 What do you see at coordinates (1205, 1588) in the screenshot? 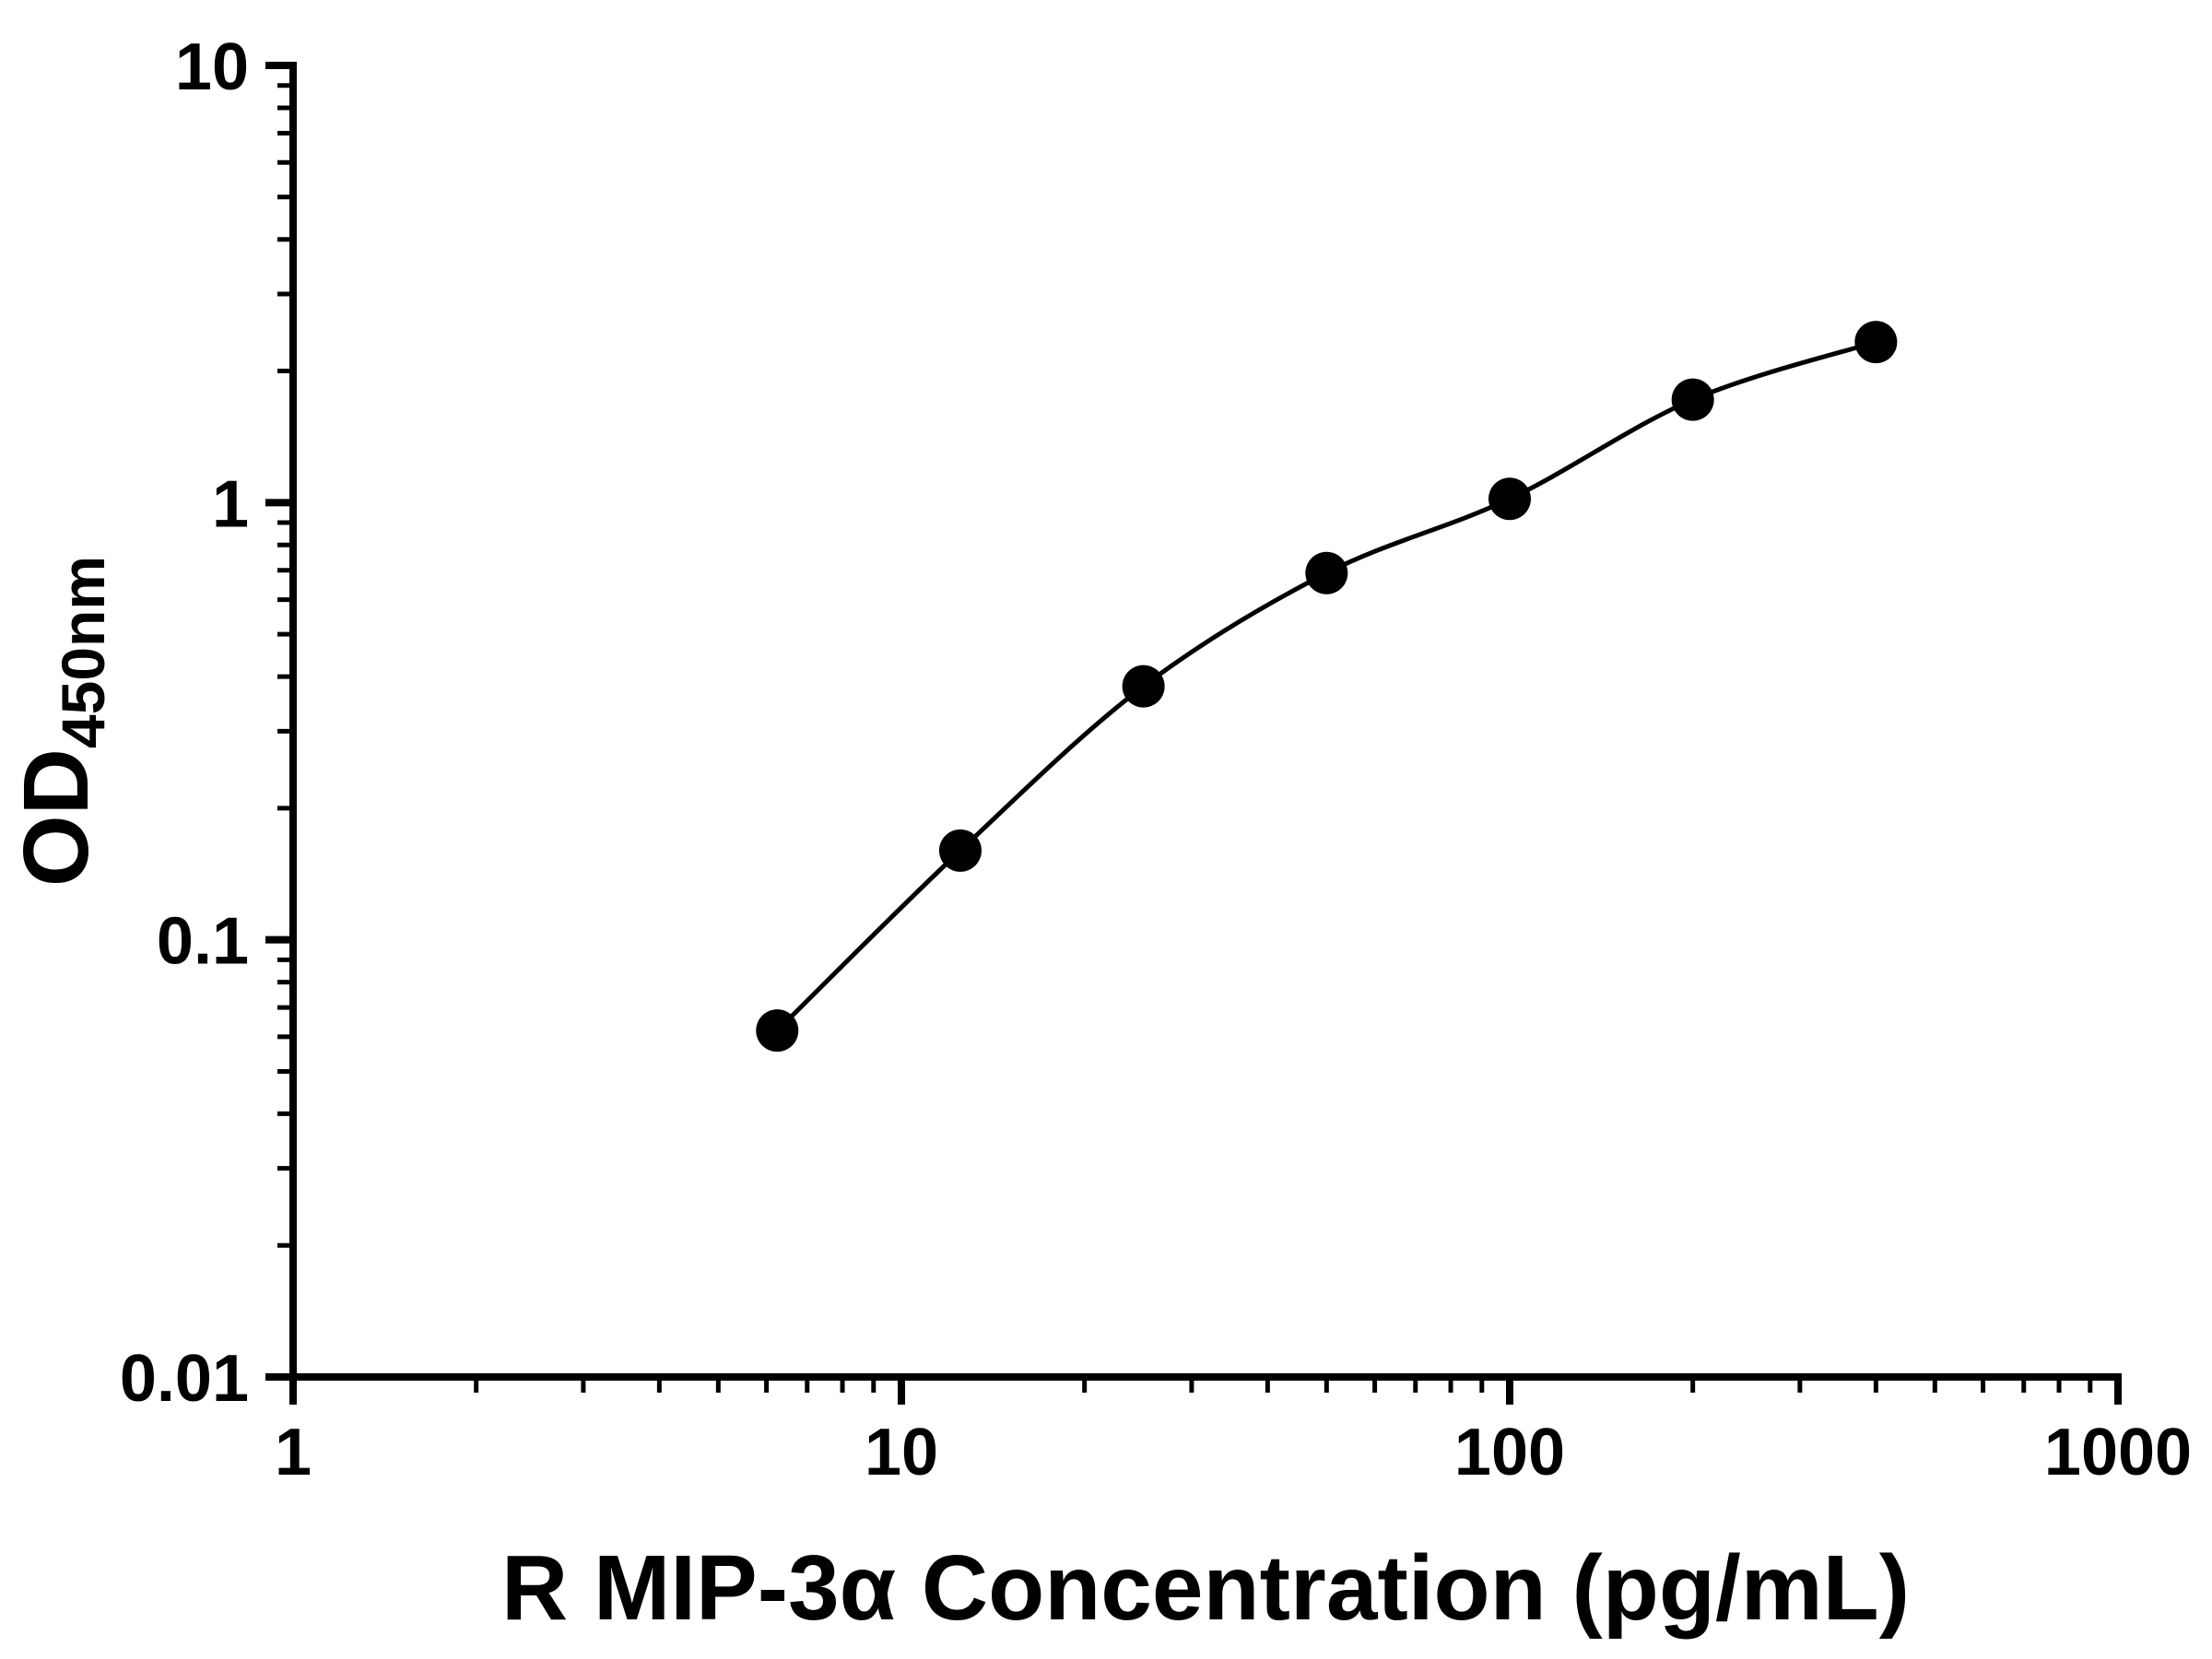
I see `x-axis-title: R MIP-3α Concentration (pg/mL)` at bounding box center [1205, 1588].